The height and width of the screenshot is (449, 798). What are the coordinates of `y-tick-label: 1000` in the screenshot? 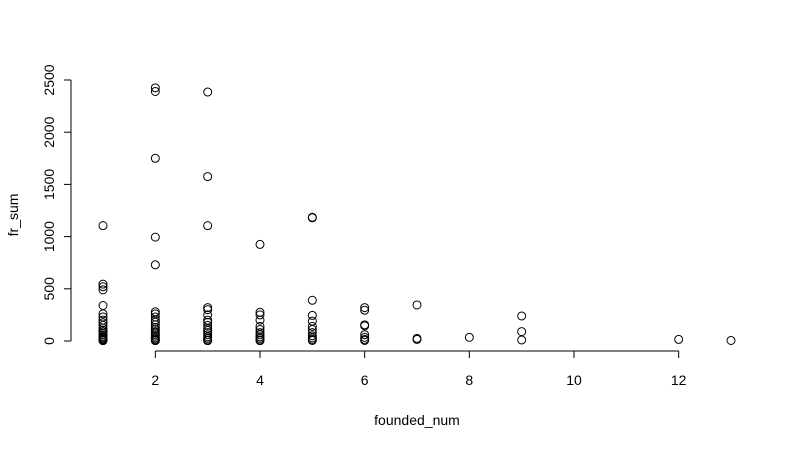 It's located at (49, 236).